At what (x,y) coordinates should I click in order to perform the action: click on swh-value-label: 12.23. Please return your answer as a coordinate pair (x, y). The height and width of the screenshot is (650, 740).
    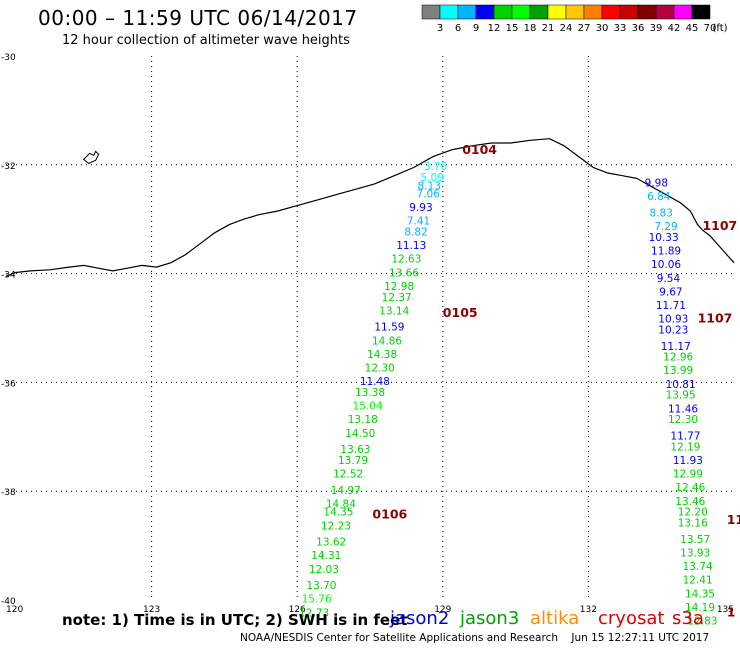
    Looking at the image, I should click on (336, 526).